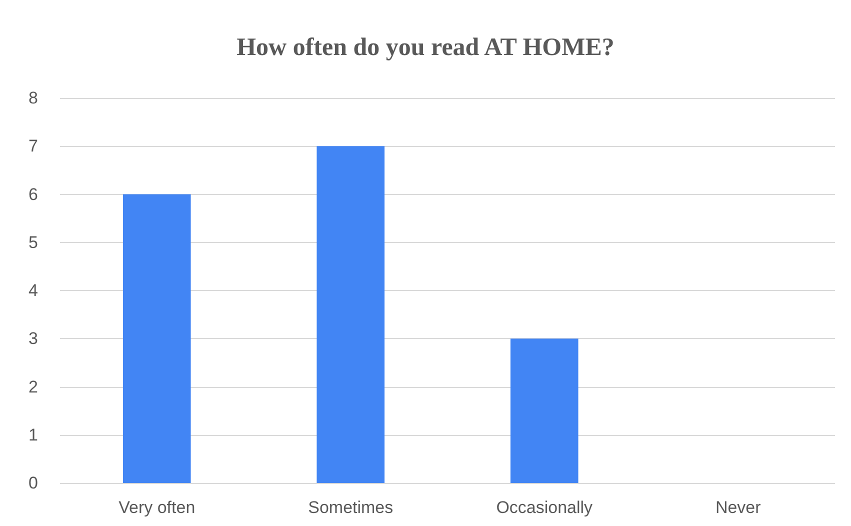  I want to click on y-tick-label: 5, so click(33, 242).